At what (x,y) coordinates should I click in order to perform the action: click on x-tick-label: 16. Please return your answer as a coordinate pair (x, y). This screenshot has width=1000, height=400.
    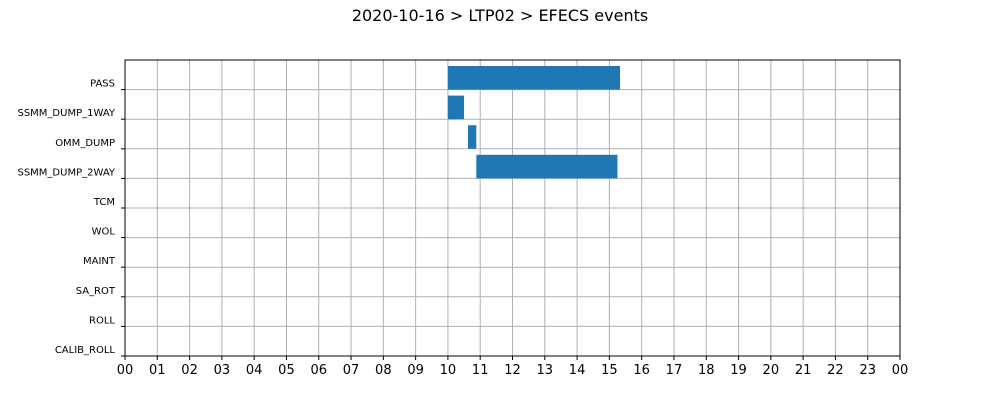
    Looking at the image, I should click on (641, 370).